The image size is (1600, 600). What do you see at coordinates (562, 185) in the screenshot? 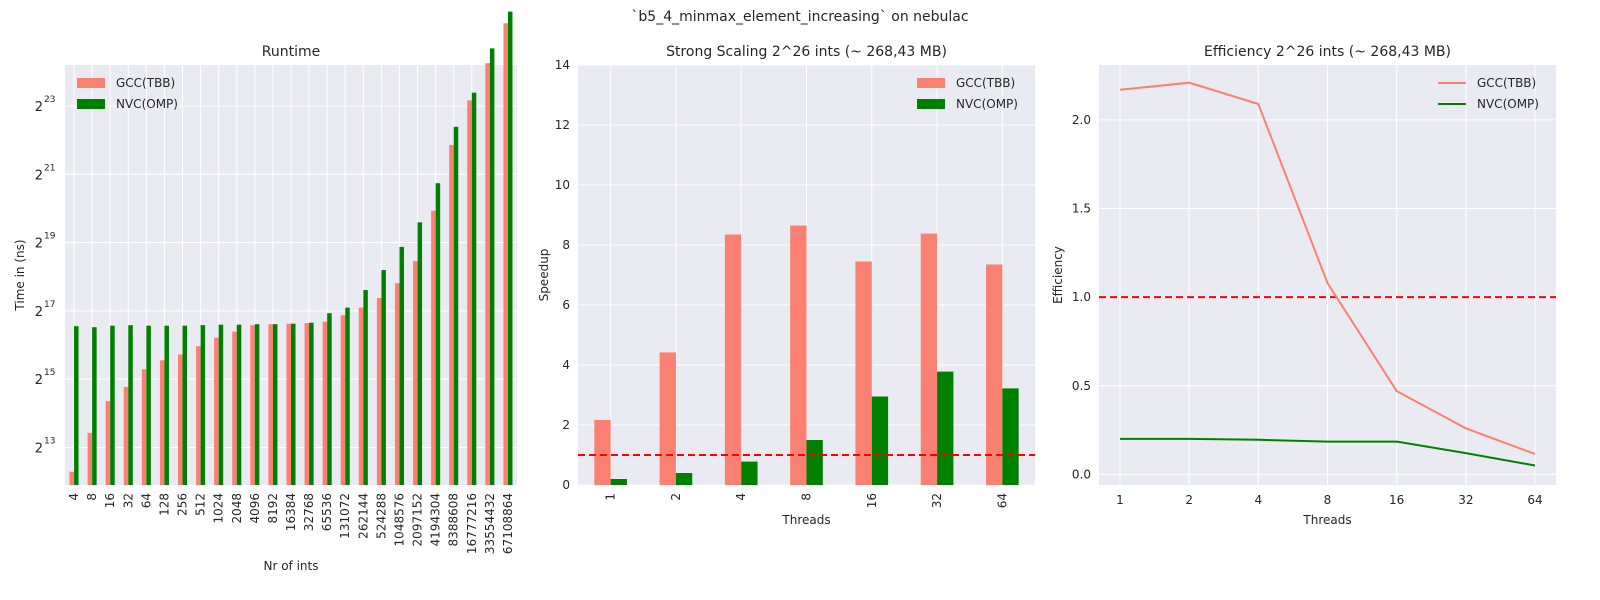
I see `y-tick-label-1-5: 10` at bounding box center [562, 185].